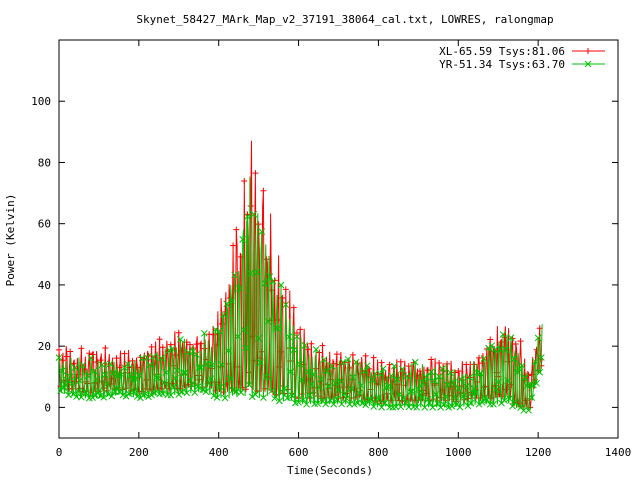 This screenshot has width=640, height=480. What do you see at coordinates (618, 452) in the screenshot?
I see `x-tick-label: 1400` at bounding box center [618, 452].